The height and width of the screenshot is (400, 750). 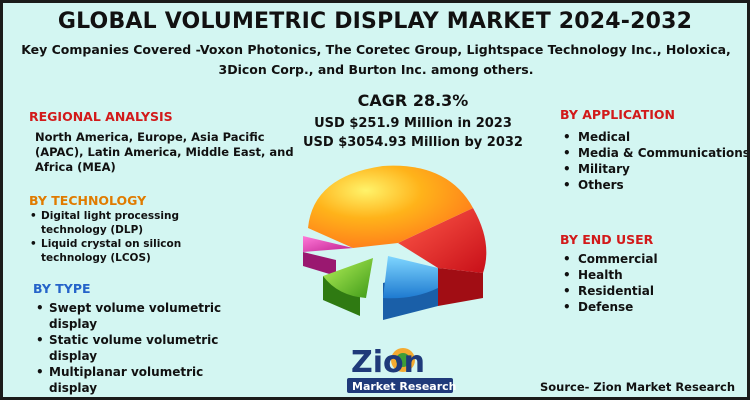 What do you see at coordinates (442, 240) in the screenshot?
I see `pie-slice-red` at bounding box center [442, 240].